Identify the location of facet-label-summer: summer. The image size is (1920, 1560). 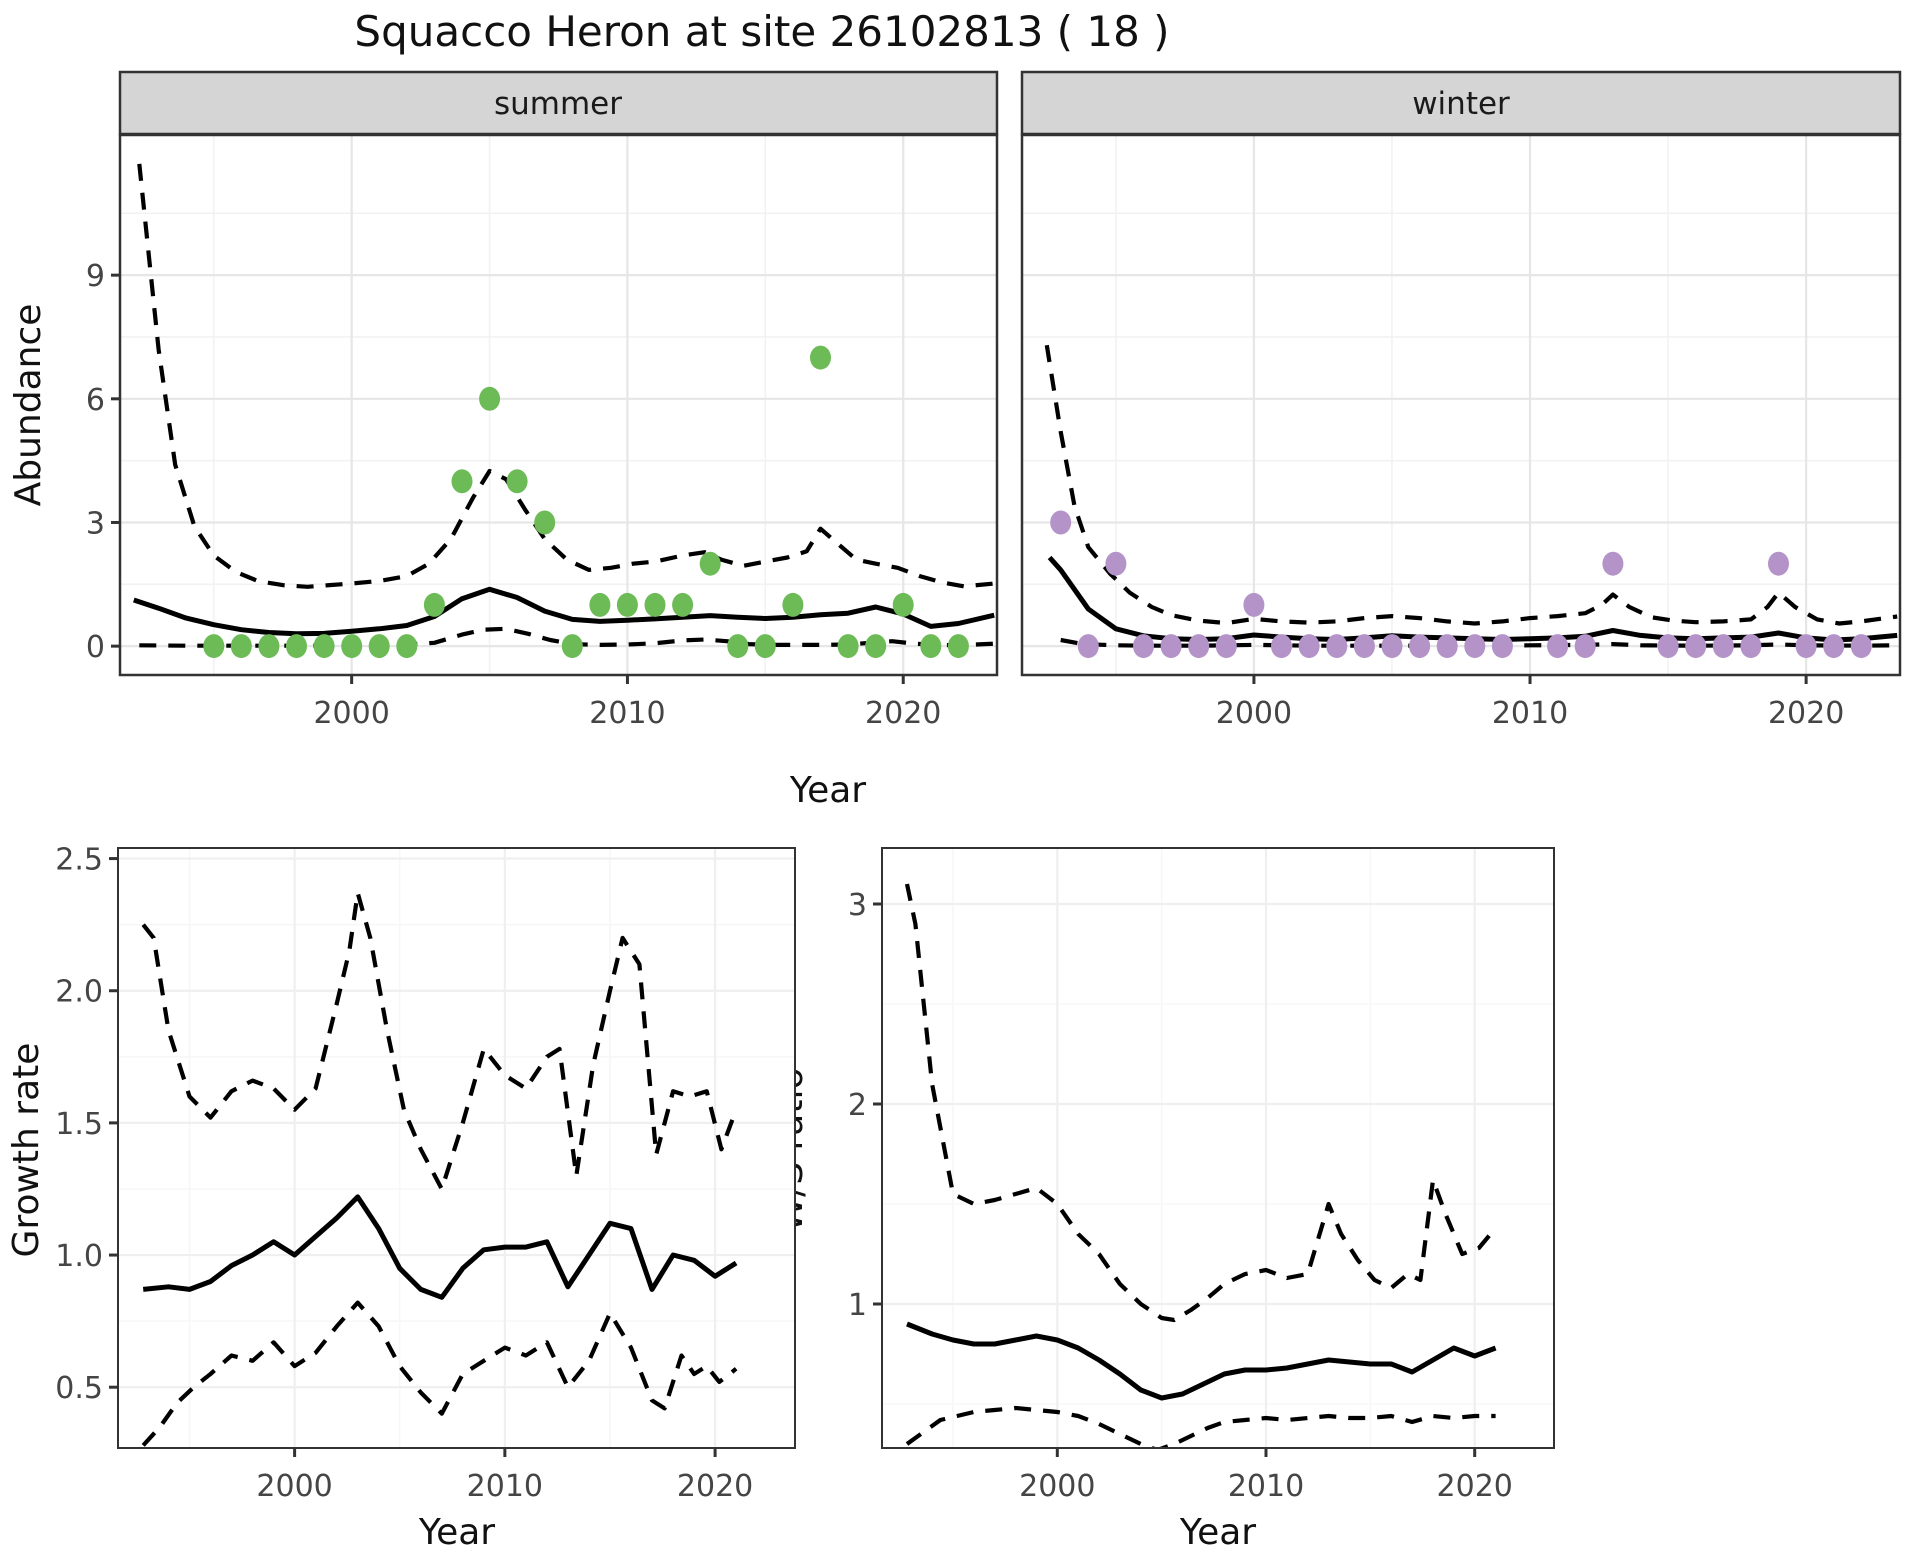
(558, 104).